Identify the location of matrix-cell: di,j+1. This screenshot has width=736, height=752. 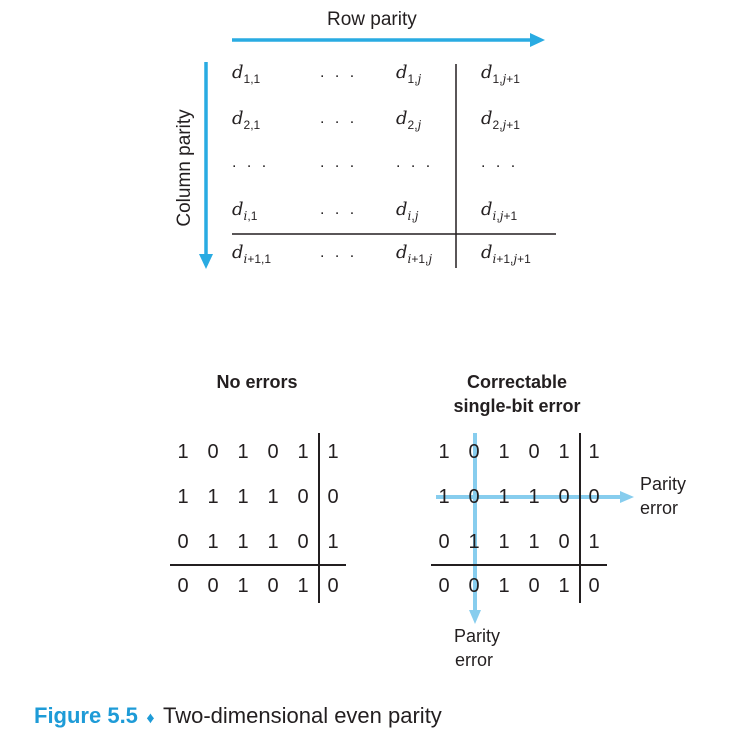
(499, 211).